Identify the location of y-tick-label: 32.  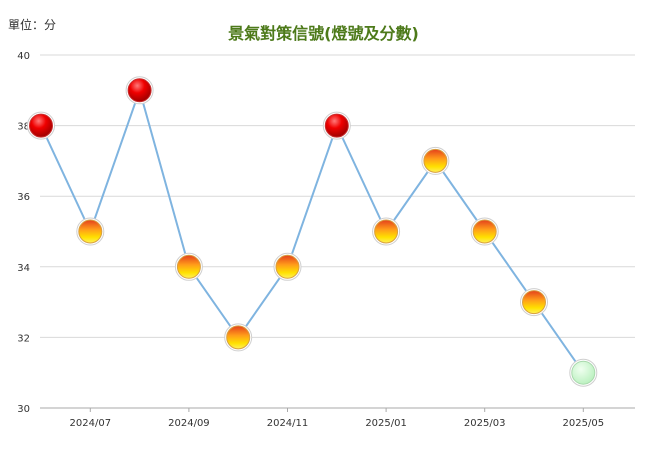
(23, 338).